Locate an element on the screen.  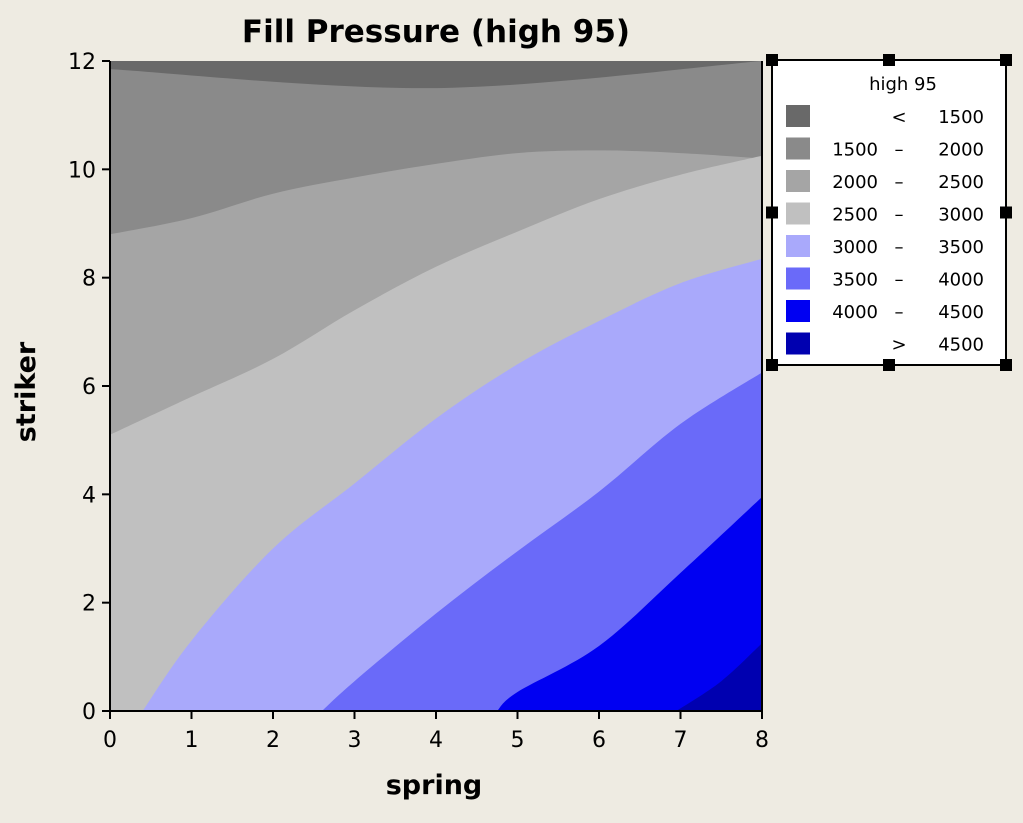
legend-operator: > is located at coordinates (898, 345).